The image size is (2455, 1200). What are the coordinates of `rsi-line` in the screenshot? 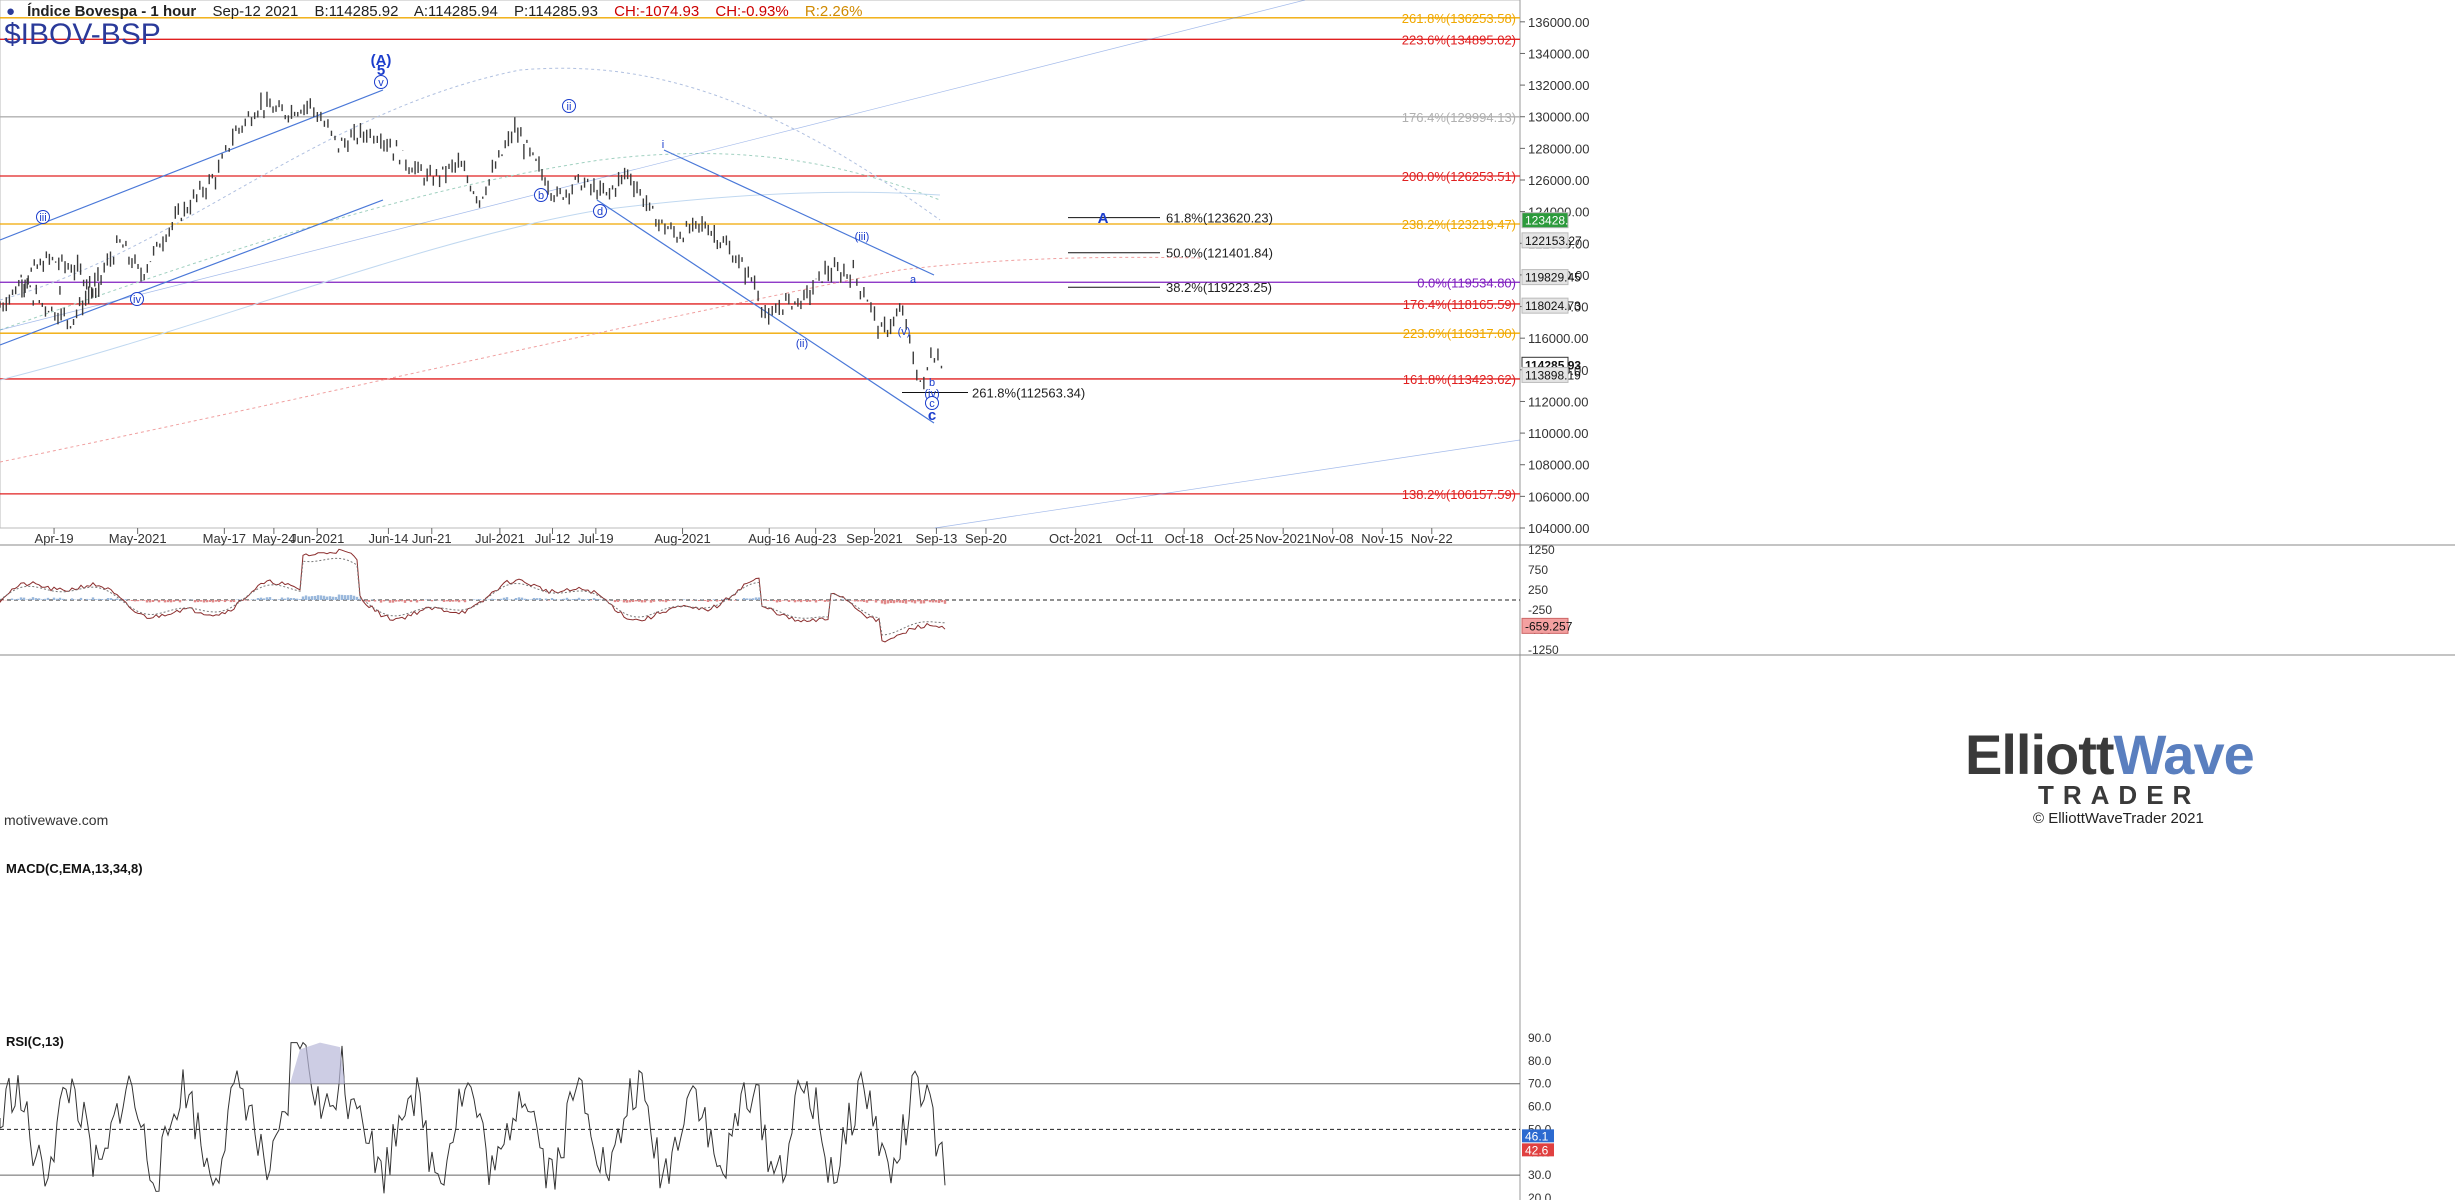 It's located at (473, 1117).